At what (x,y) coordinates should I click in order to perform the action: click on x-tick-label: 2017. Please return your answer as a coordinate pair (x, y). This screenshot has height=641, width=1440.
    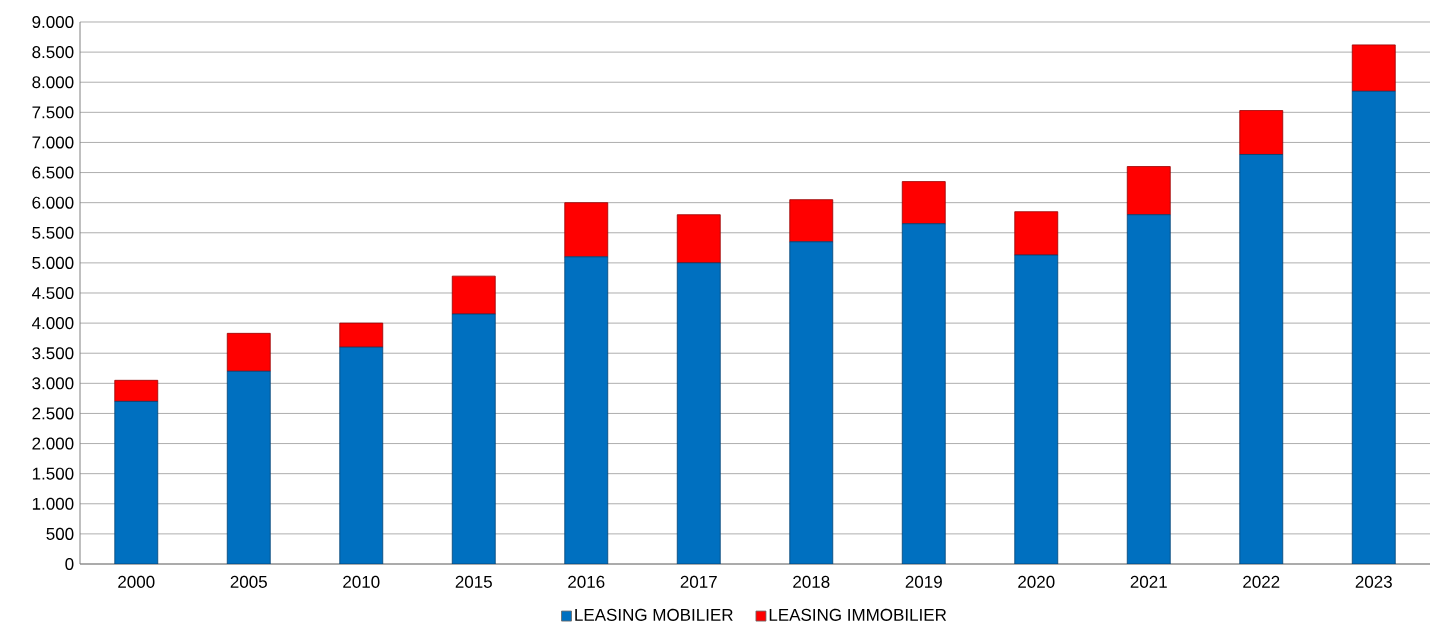
    Looking at the image, I should click on (698, 581).